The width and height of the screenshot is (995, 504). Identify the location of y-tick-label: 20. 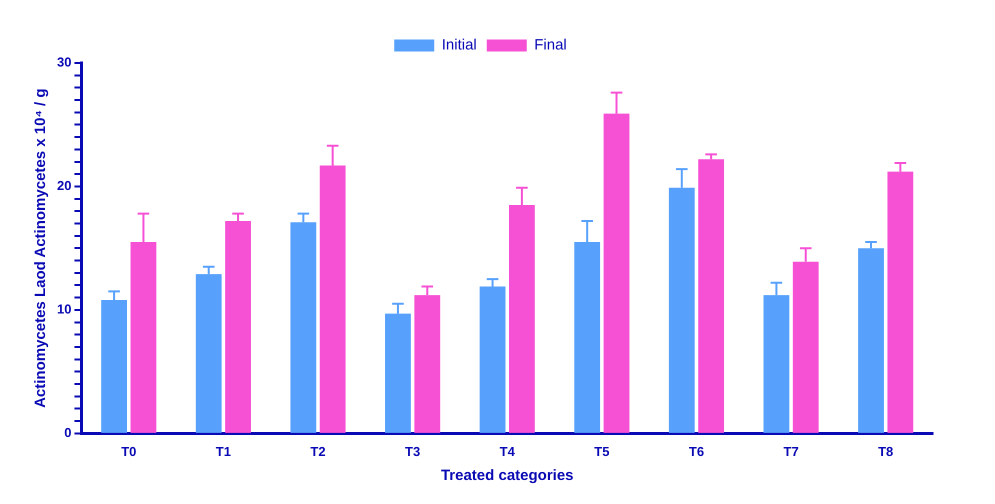
(64, 186).